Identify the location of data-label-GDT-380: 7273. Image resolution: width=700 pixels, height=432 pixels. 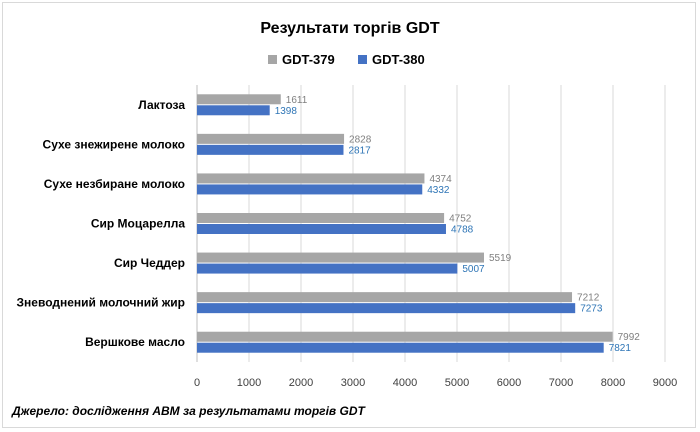
(591, 309).